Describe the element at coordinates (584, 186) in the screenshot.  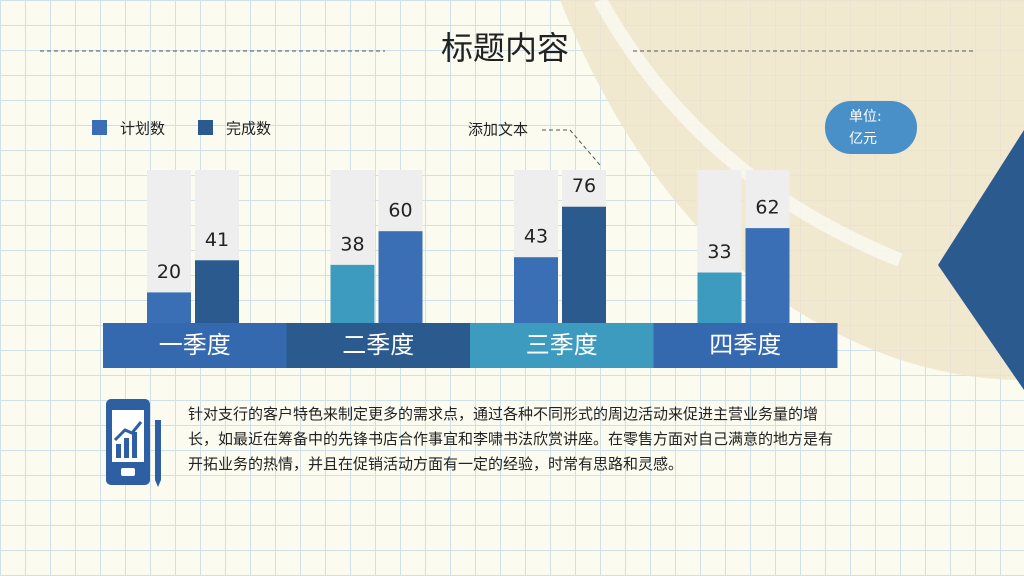
I see `value-label: 76` at that location.